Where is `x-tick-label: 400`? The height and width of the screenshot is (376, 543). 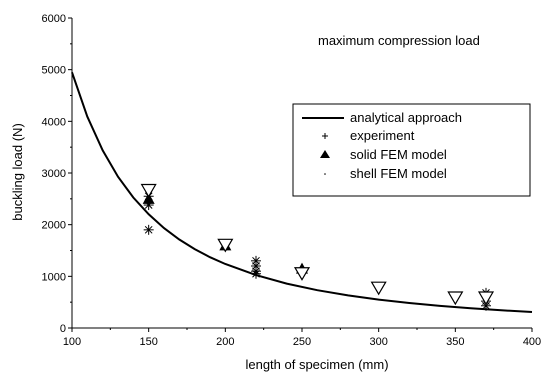
x-tick-label: 400 is located at coordinates (532, 342).